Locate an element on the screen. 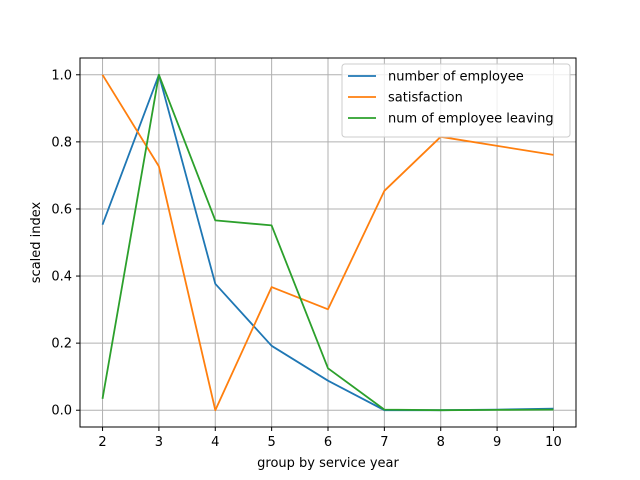 The height and width of the screenshot is (480, 640). x-tick-label: 5 is located at coordinates (271, 442).